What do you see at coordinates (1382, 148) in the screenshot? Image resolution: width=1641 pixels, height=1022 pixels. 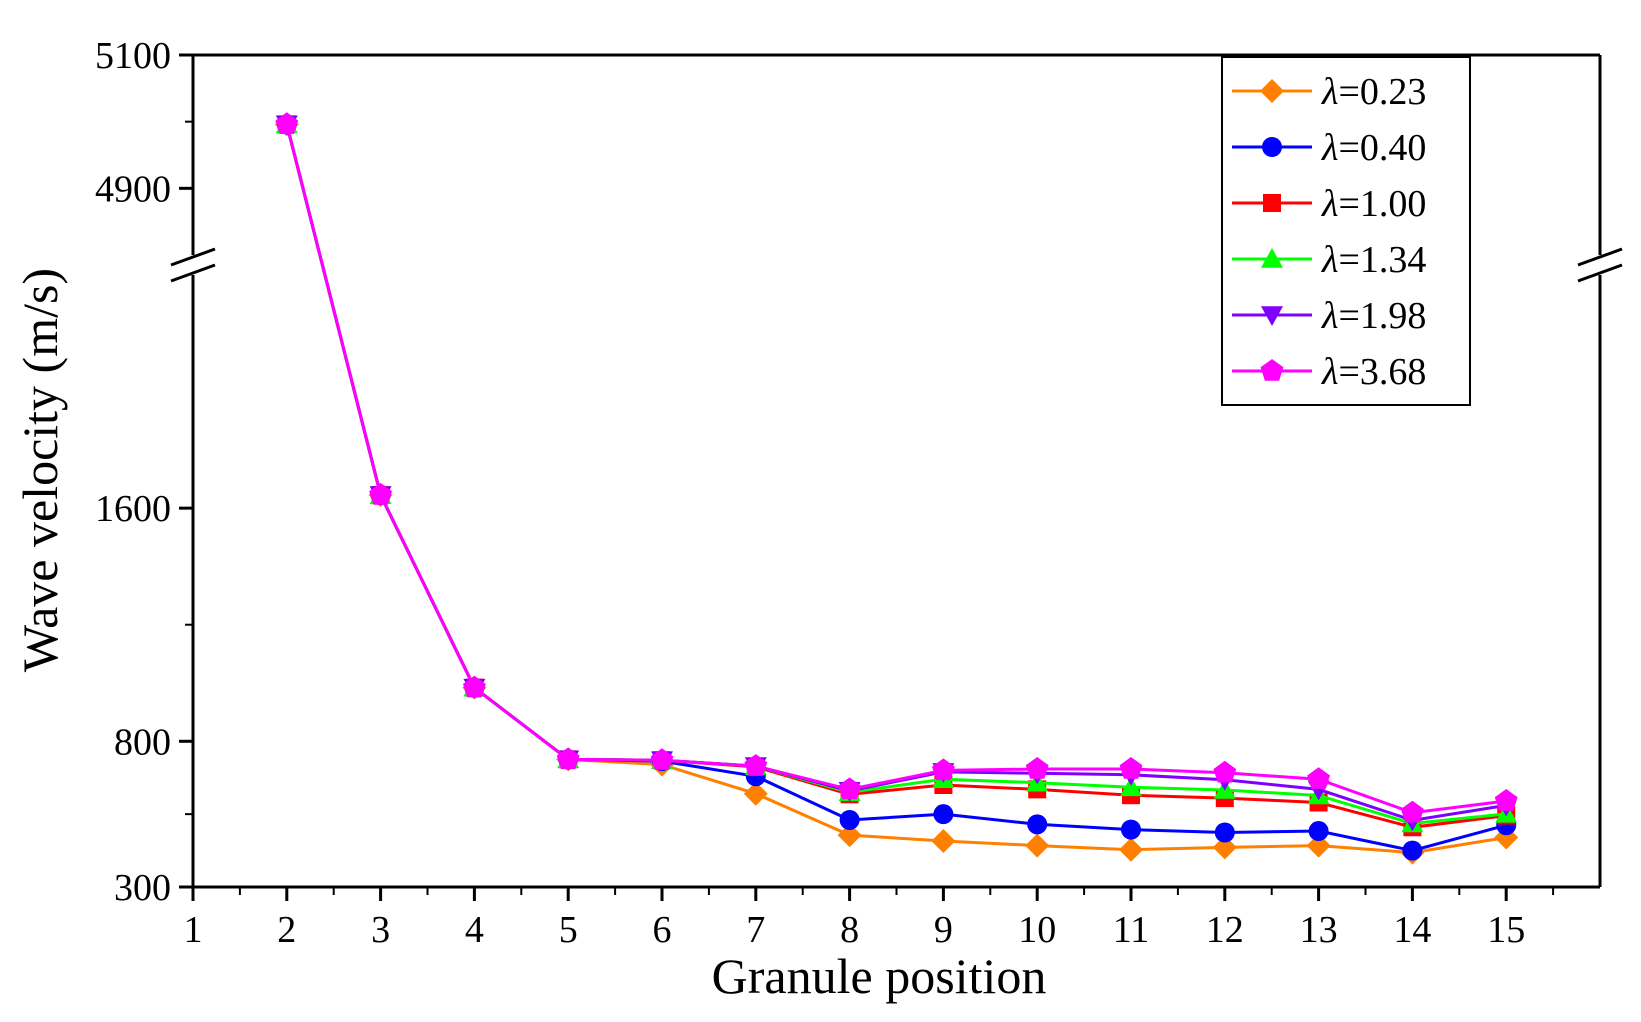 I see `legend-value: =0.40` at bounding box center [1382, 148].